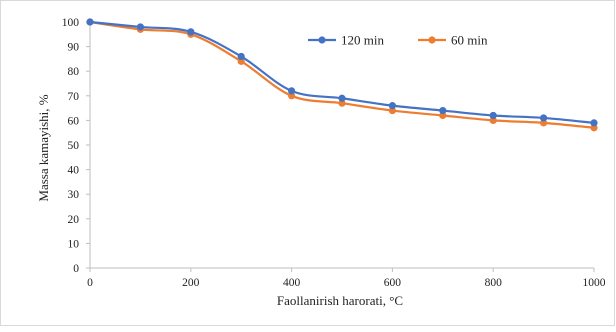 This screenshot has height=332, width=616. I want to click on y-tick-label: 0, so click(76, 269).